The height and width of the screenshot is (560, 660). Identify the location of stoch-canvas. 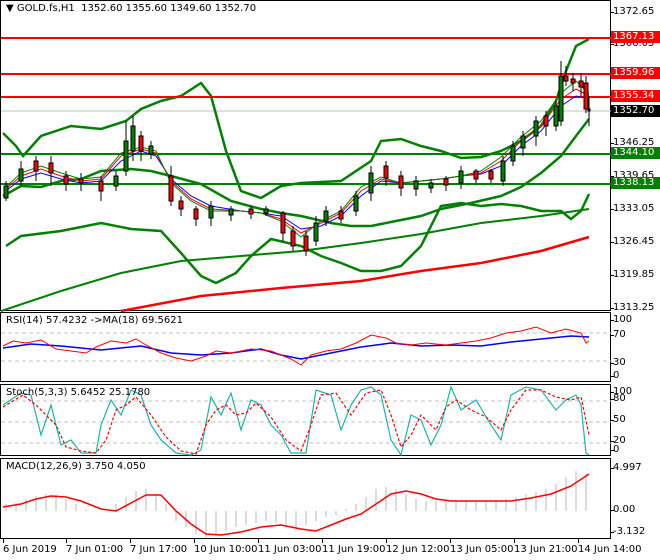
(306, 421).